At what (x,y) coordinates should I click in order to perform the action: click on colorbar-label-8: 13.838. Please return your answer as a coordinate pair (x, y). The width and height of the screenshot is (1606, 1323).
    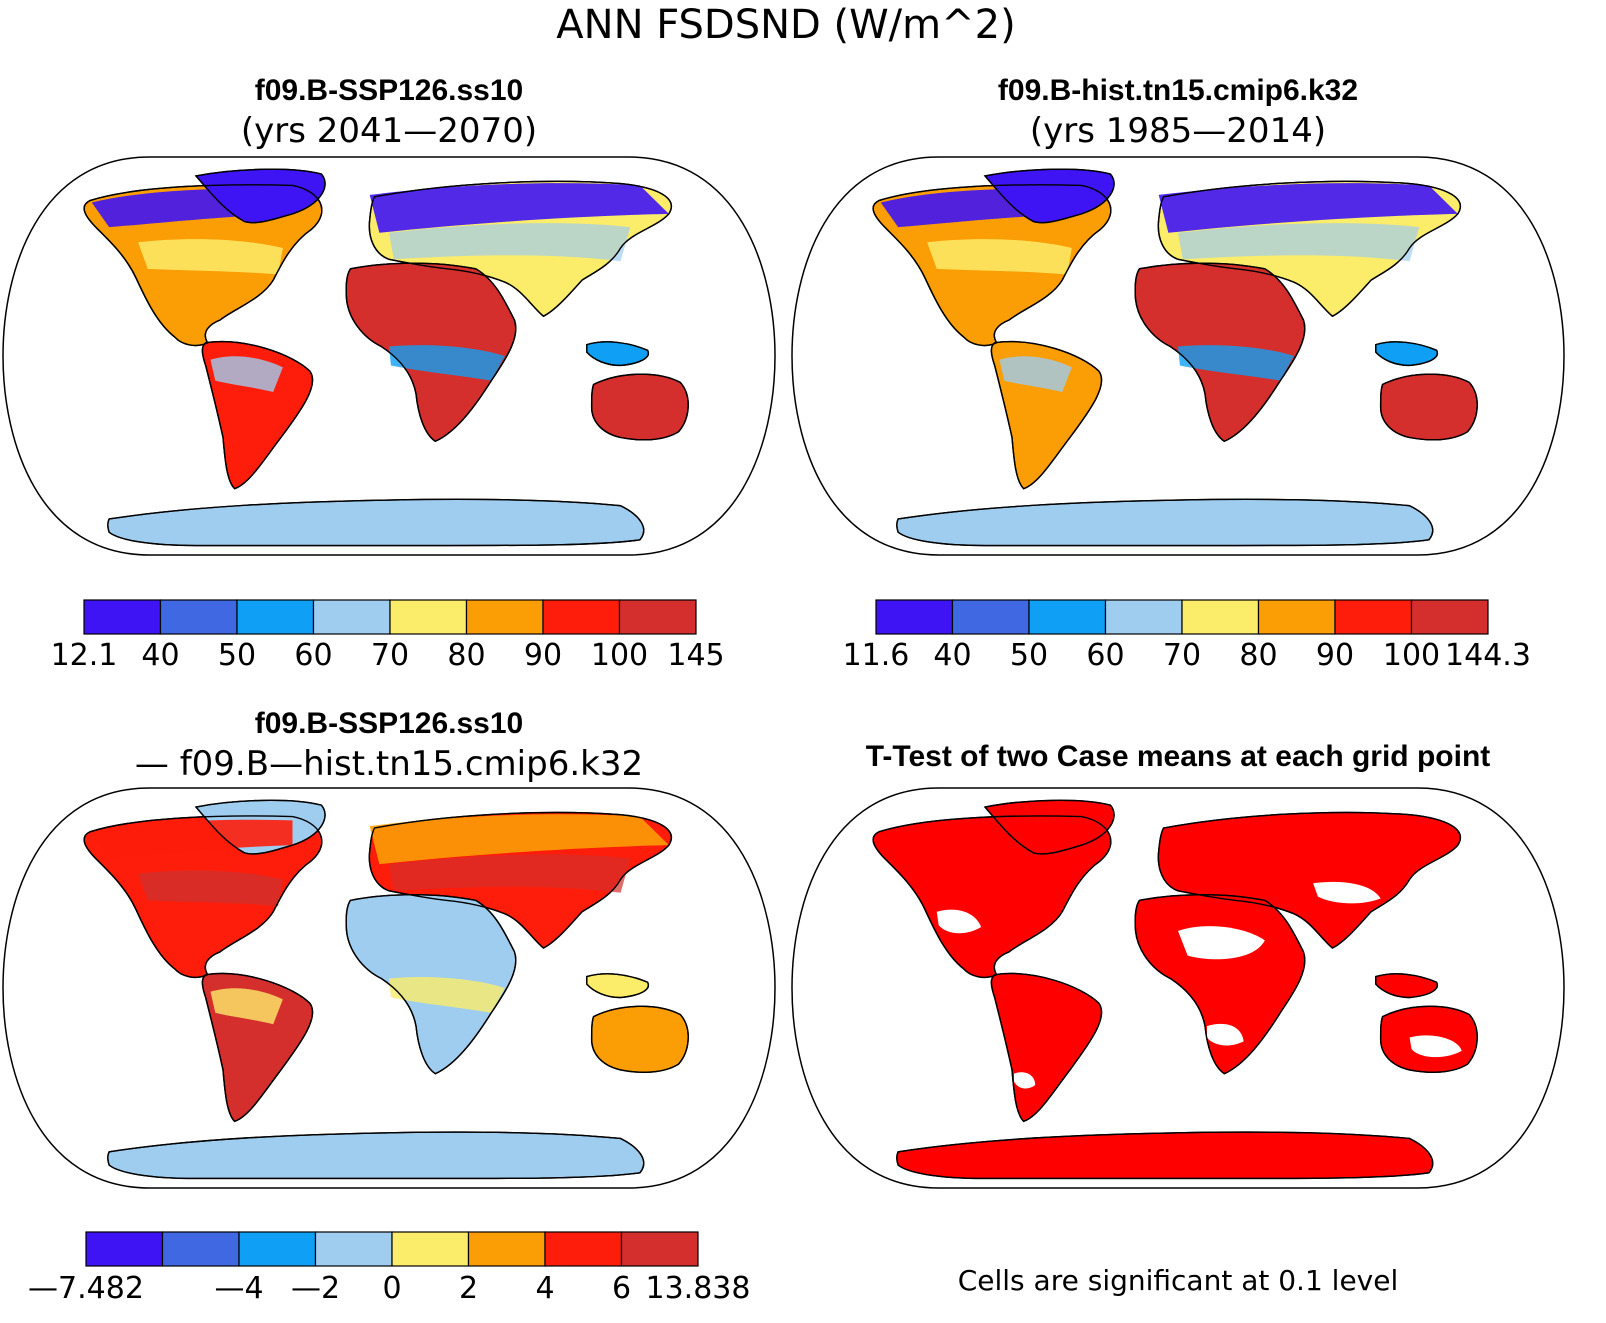
    Looking at the image, I should click on (698, 1288).